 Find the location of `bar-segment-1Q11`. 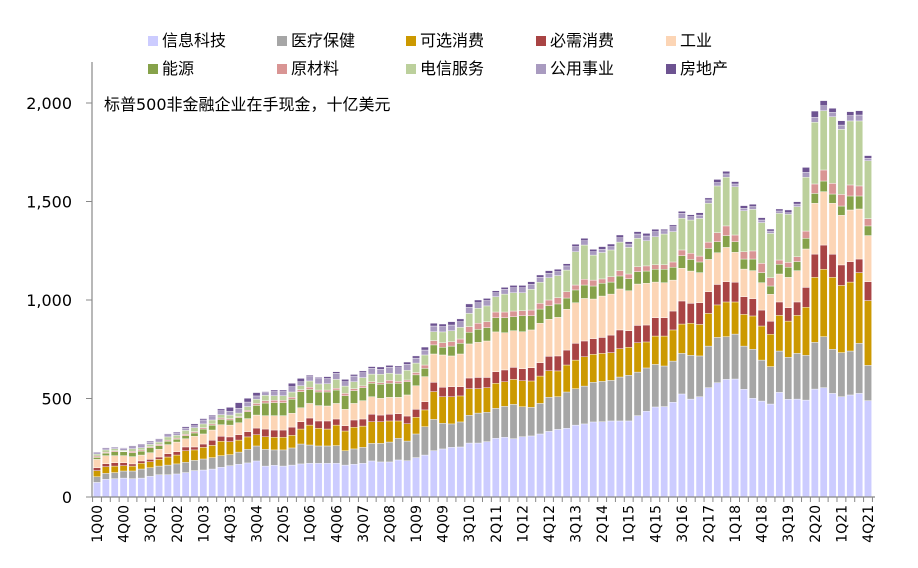

bar-segment-1Q11 is located at coordinates (486, 314).